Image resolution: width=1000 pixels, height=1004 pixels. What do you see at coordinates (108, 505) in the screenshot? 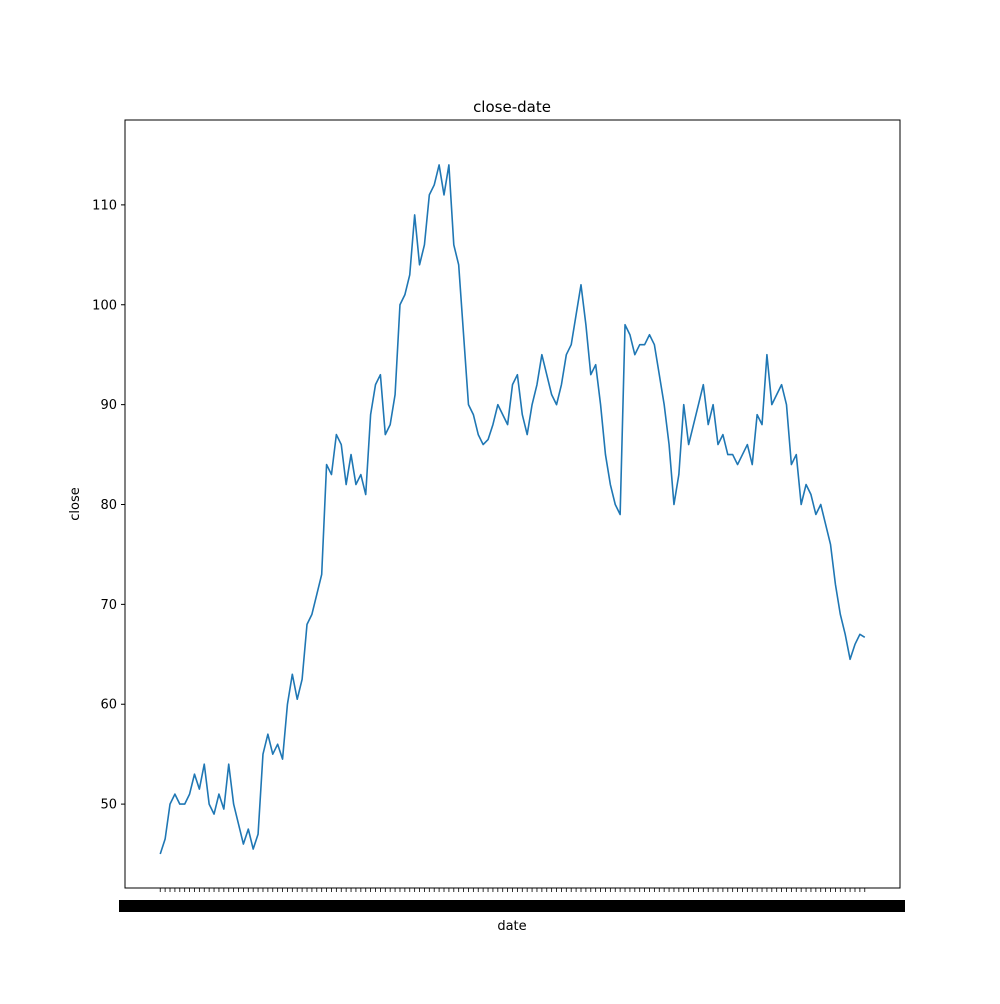
I see `y-tick-label: 80` at bounding box center [108, 505].